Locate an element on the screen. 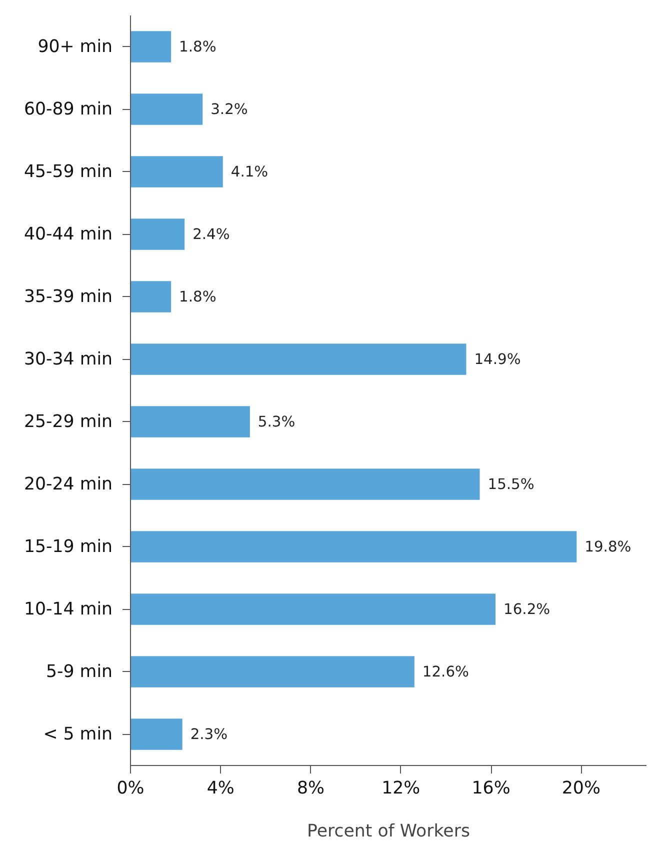  y-tick-label: 25-29 min is located at coordinates (68, 422).